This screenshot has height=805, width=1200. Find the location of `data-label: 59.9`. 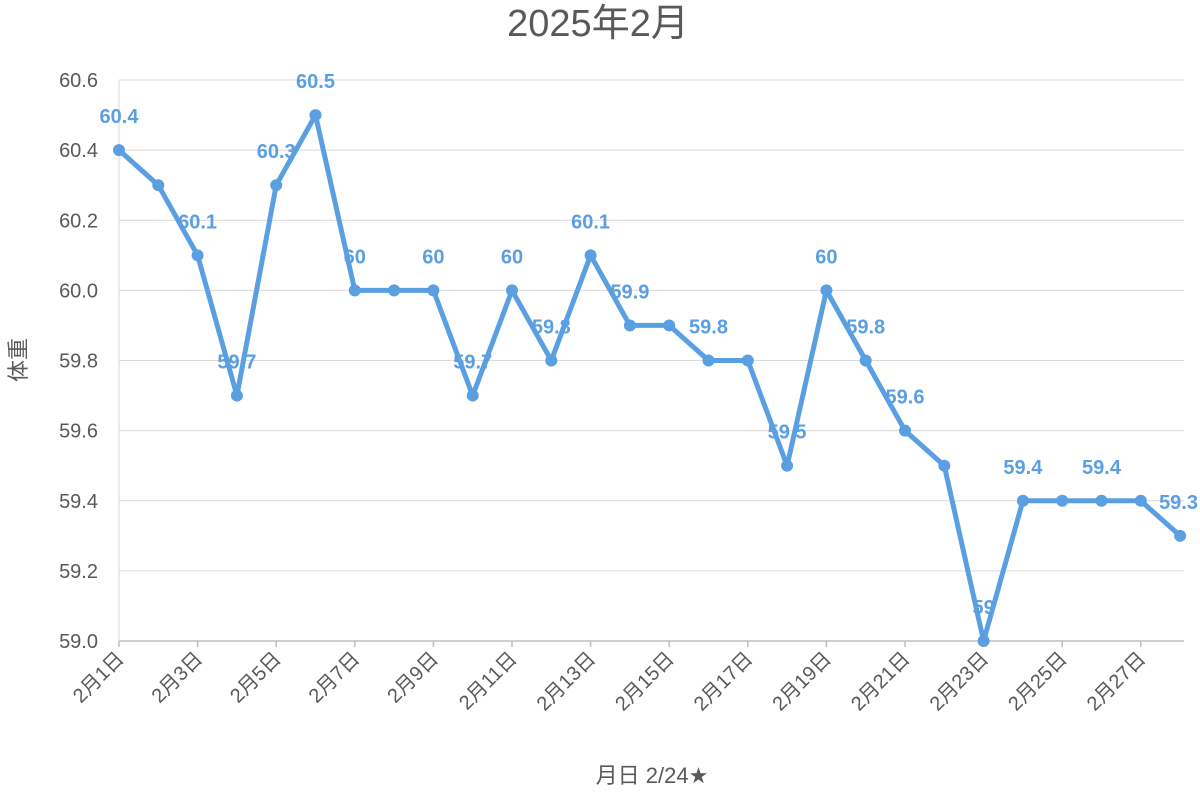

data-label: 59.9 is located at coordinates (629, 292).